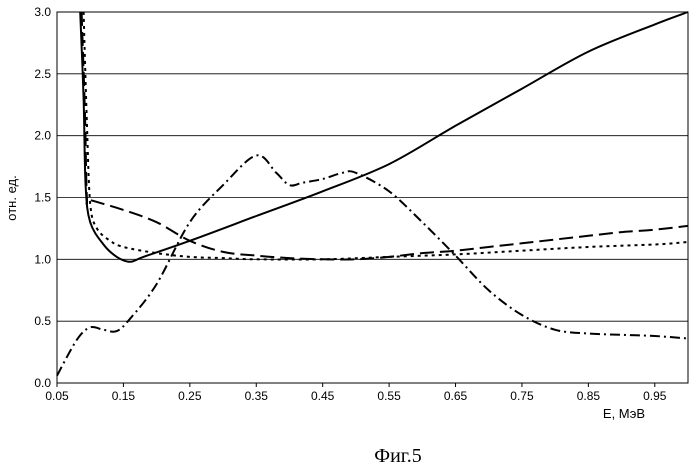  Describe the element at coordinates (57, 396) in the screenshot. I see `x-tick-label: 0.05` at that location.